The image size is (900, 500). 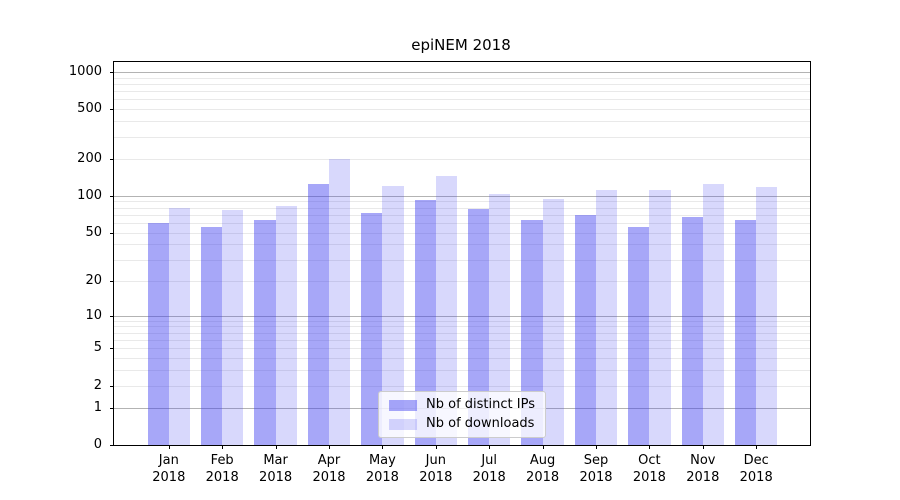 What do you see at coordinates (89, 109) in the screenshot?
I see `y-tick-label: 500` at bounding box center [89, 109].